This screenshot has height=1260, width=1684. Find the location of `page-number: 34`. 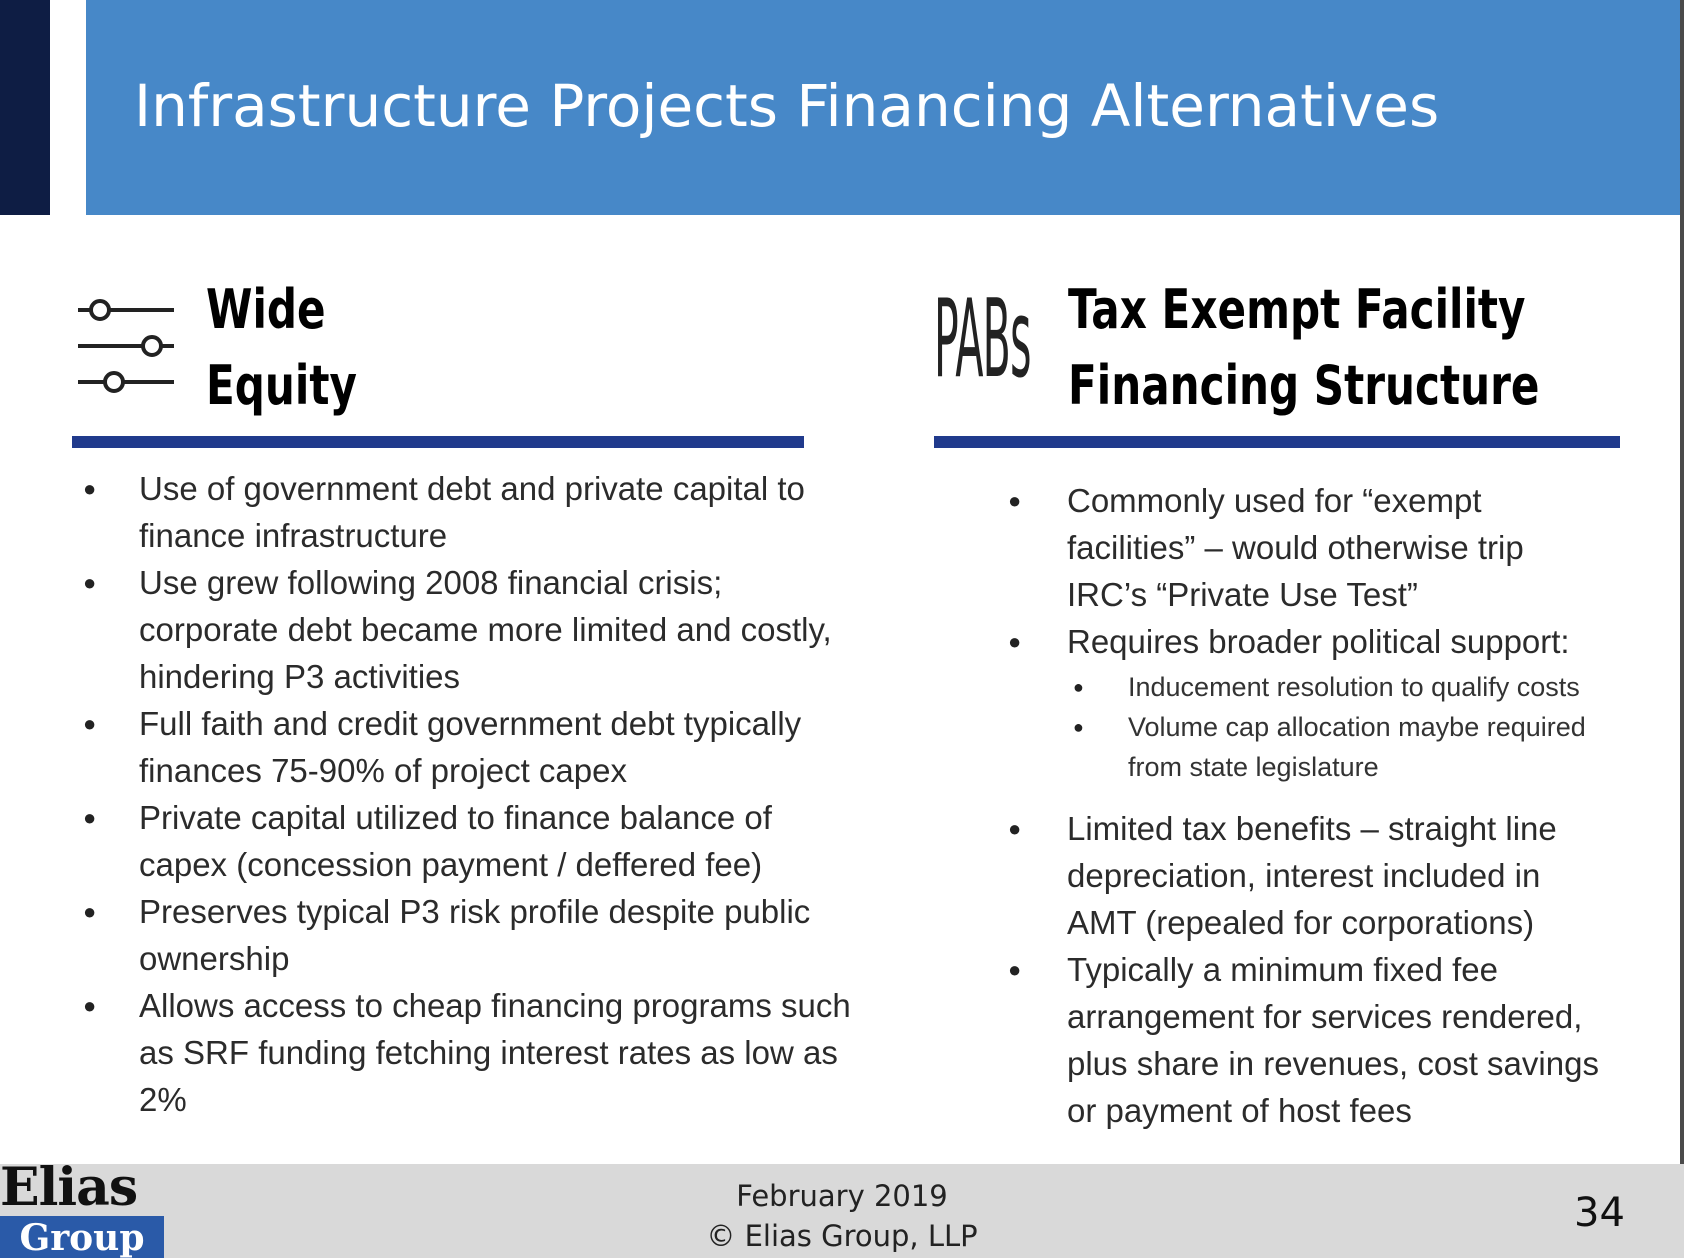

page-number: 34 is located at coordinates (1599, 1213).